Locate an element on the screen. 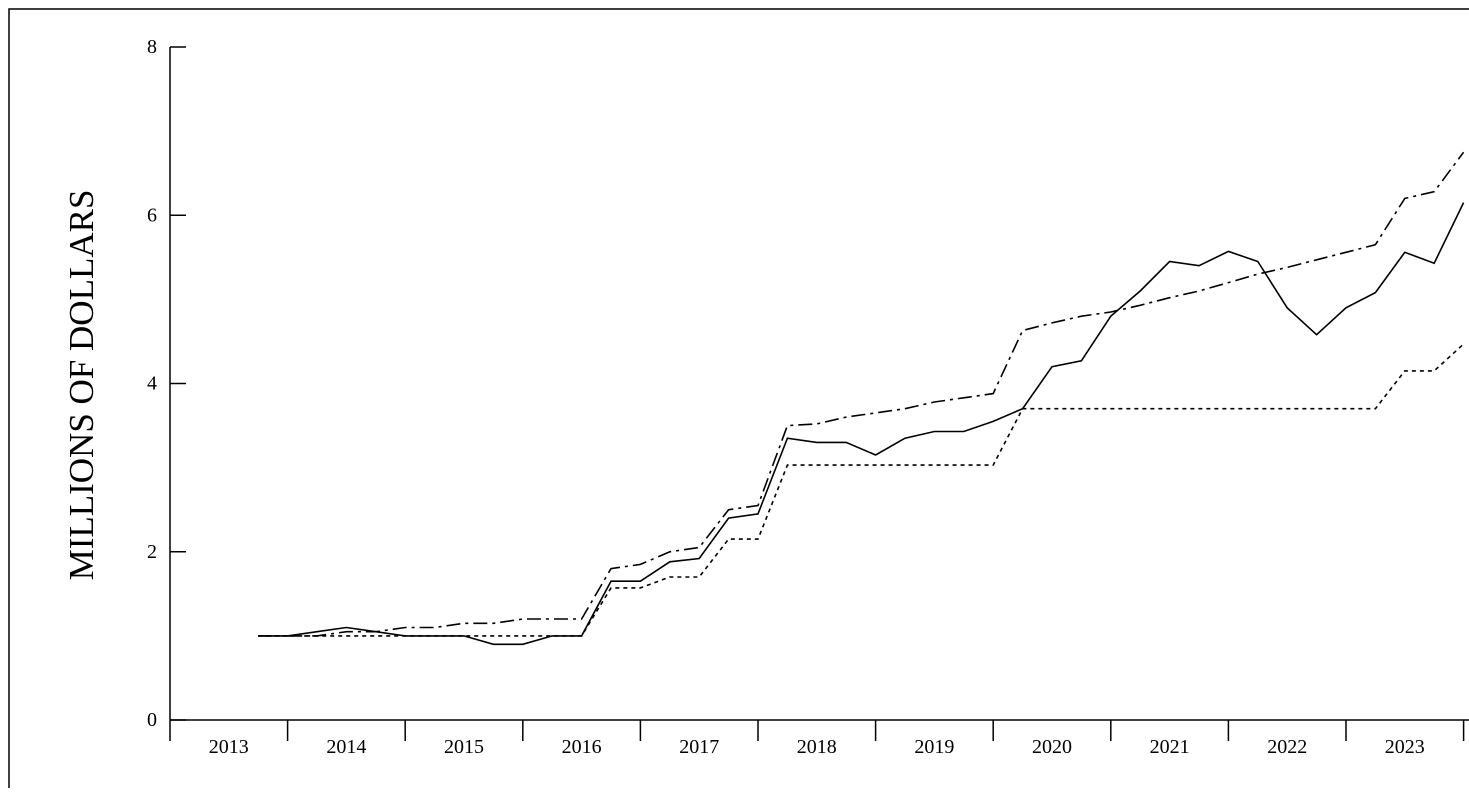  y-tick-label: 8 is located at coordinates (152, 47).